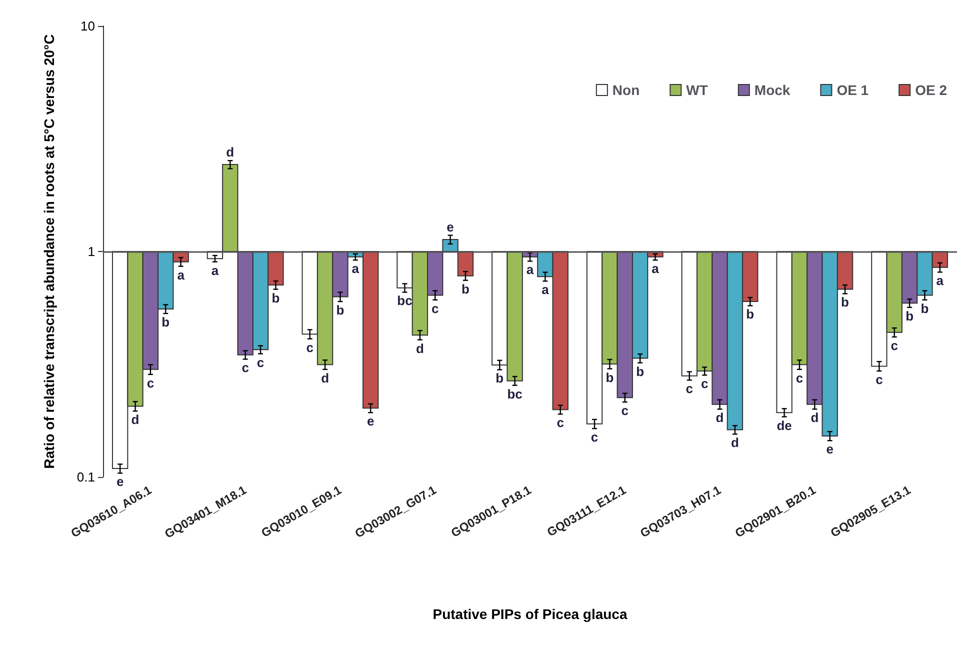  I want to click on y-axis-title: Ratio of relative transcript abundance in roots at 5°C versus 20°C, so click(49, 251).